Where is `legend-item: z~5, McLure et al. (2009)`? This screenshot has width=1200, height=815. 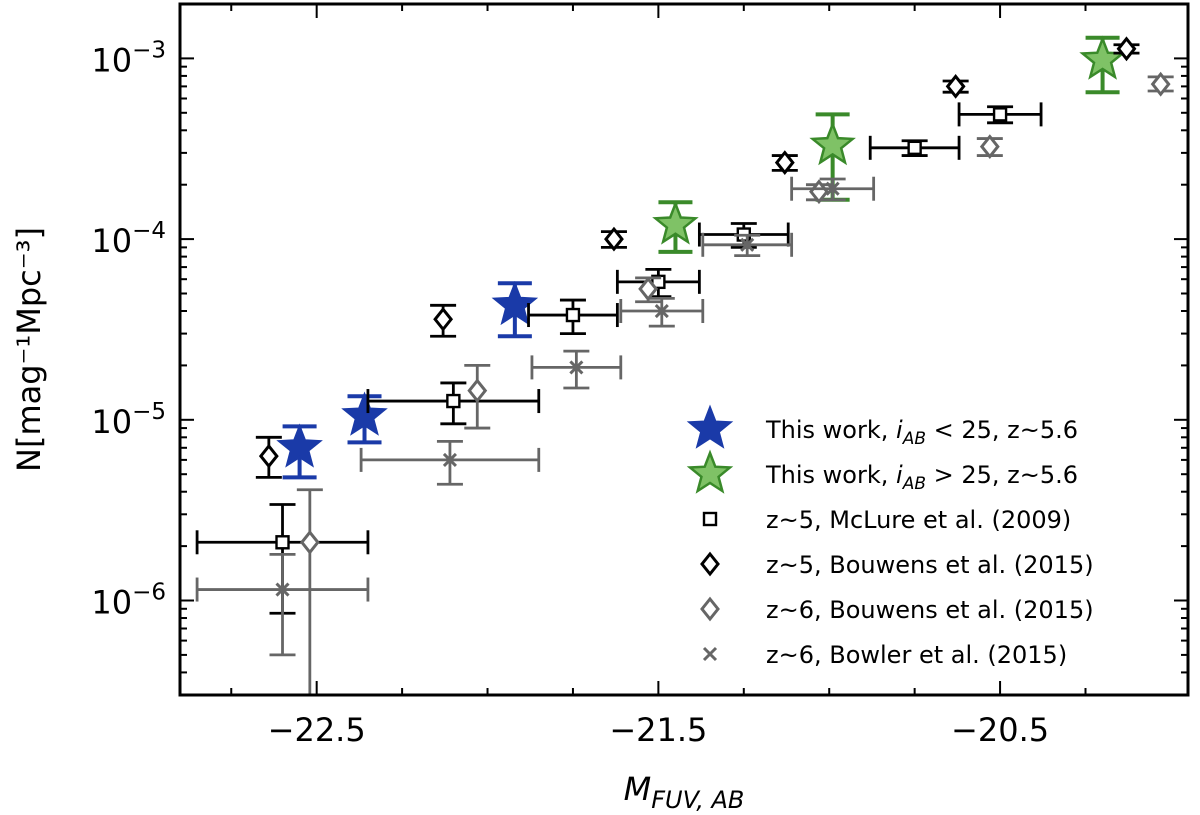 legend-item: z~5, McLure et al. (2009) is located at coordinates (886, 520).